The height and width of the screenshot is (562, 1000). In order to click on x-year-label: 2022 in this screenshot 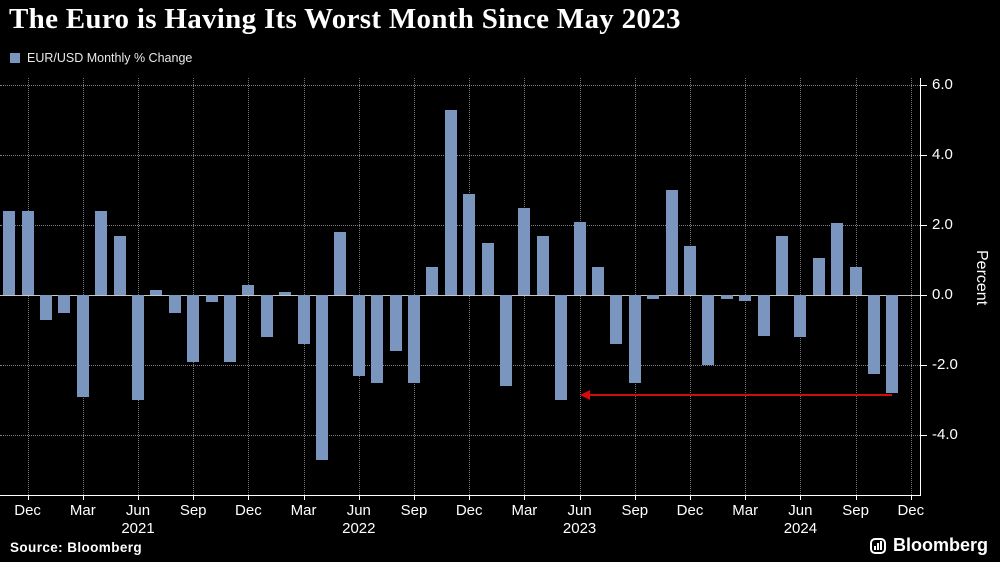, I will do `click(359, 528)`.